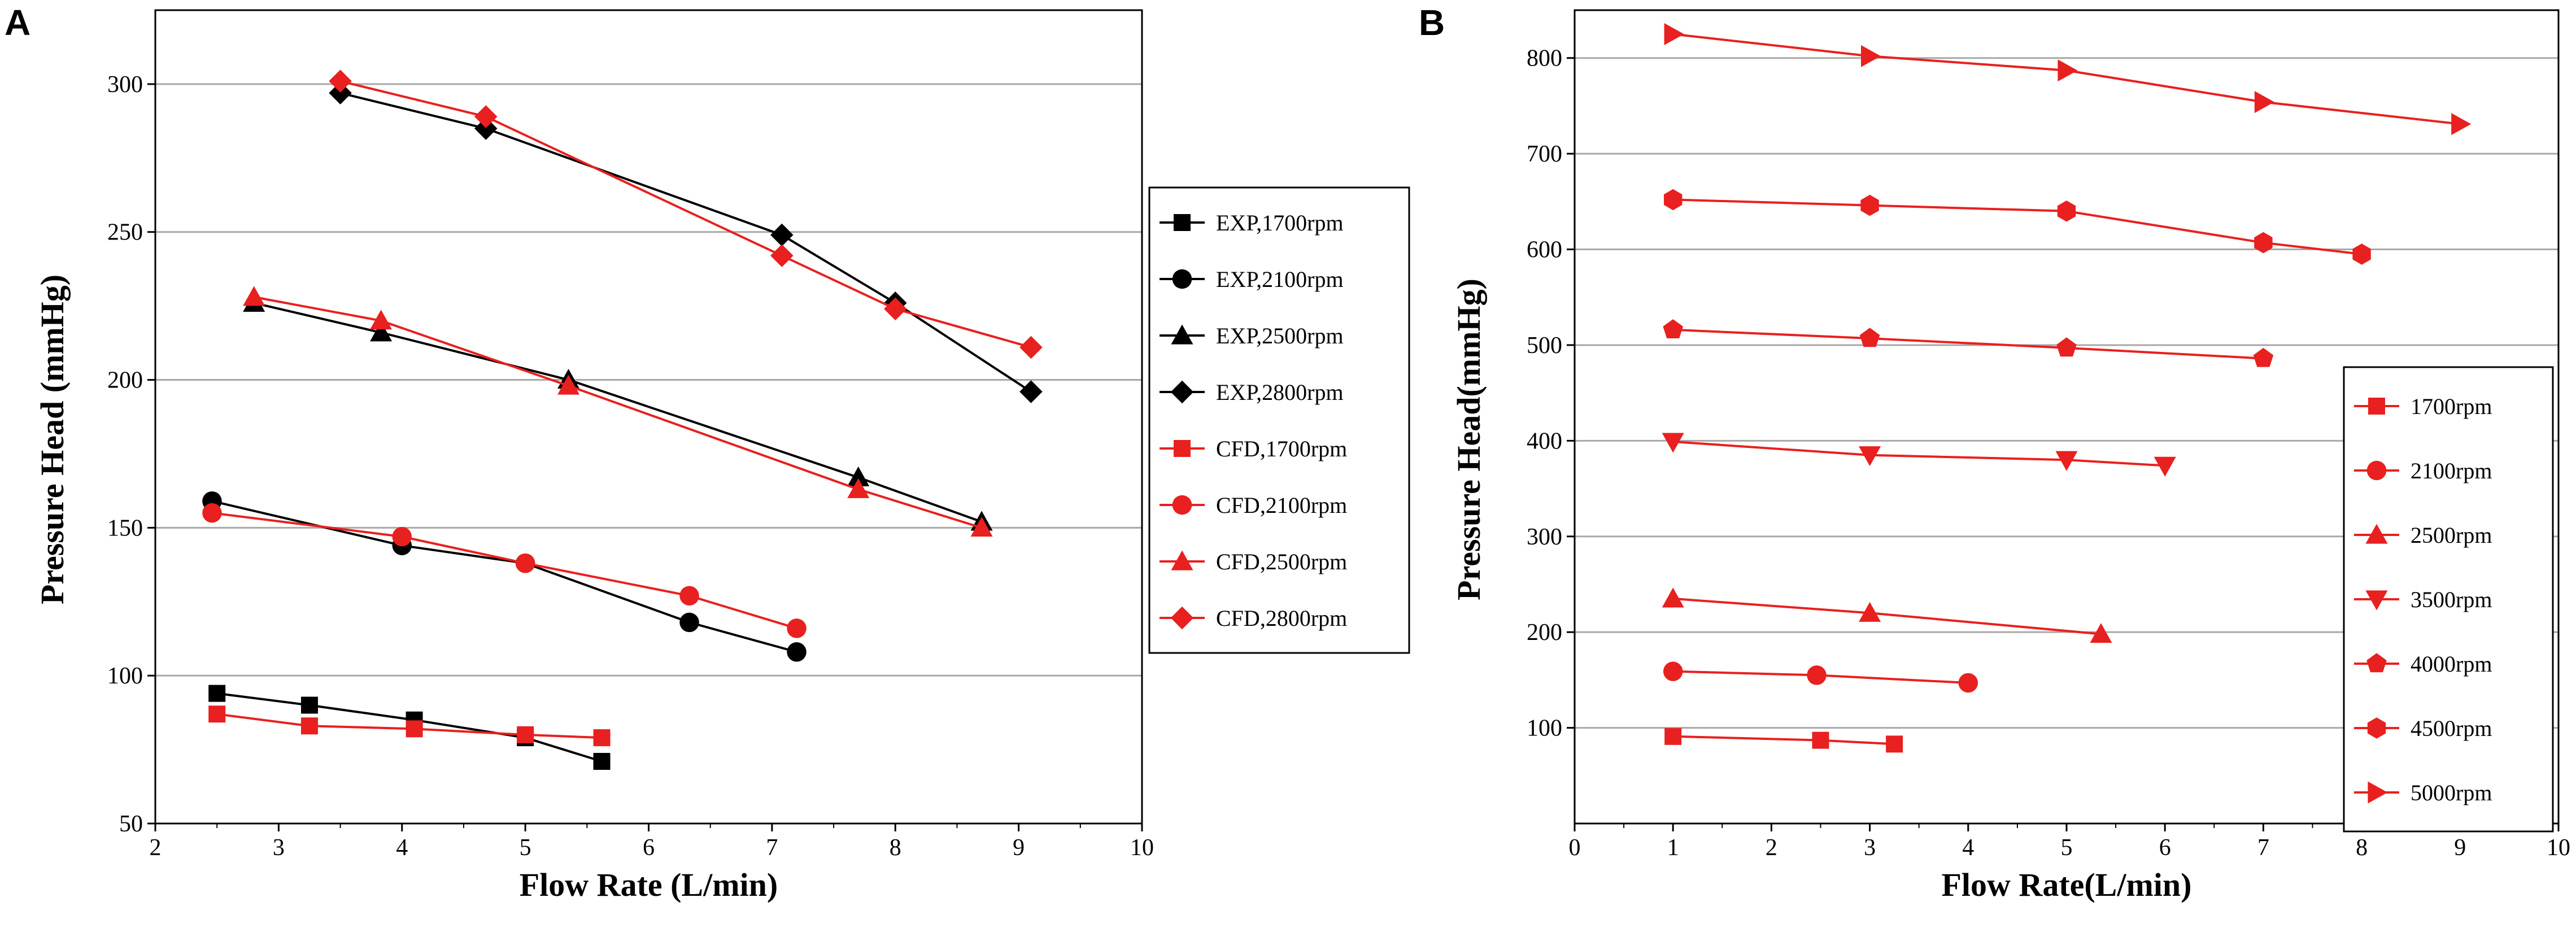  Describe the element at coordinates (2451, 728) in the screenshot. I see `legend-label: 4500rpm` at that location.